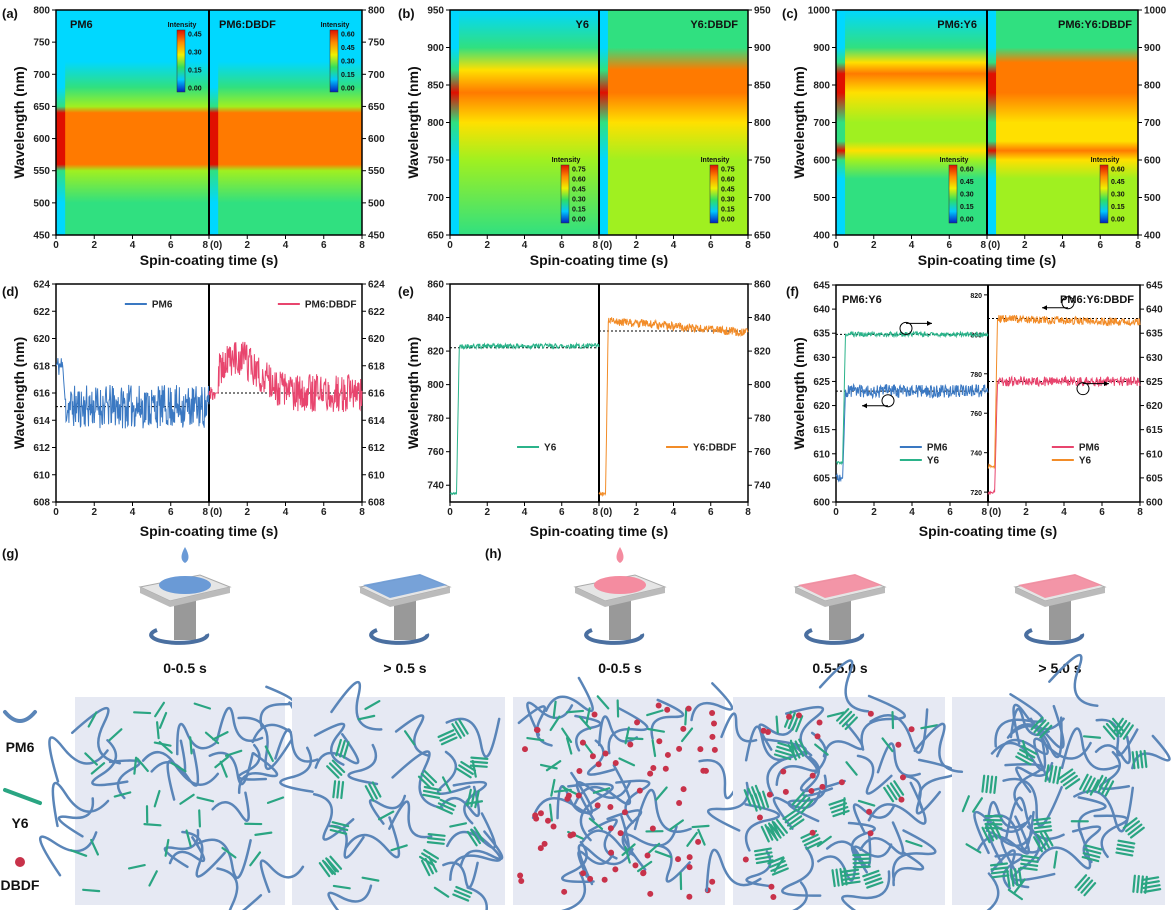 The image size is (1172, 910). What do you see at coordinates (821, 236) in the screenshot?
I see `y-tick-label: 400` at bounding box center [821, 236].